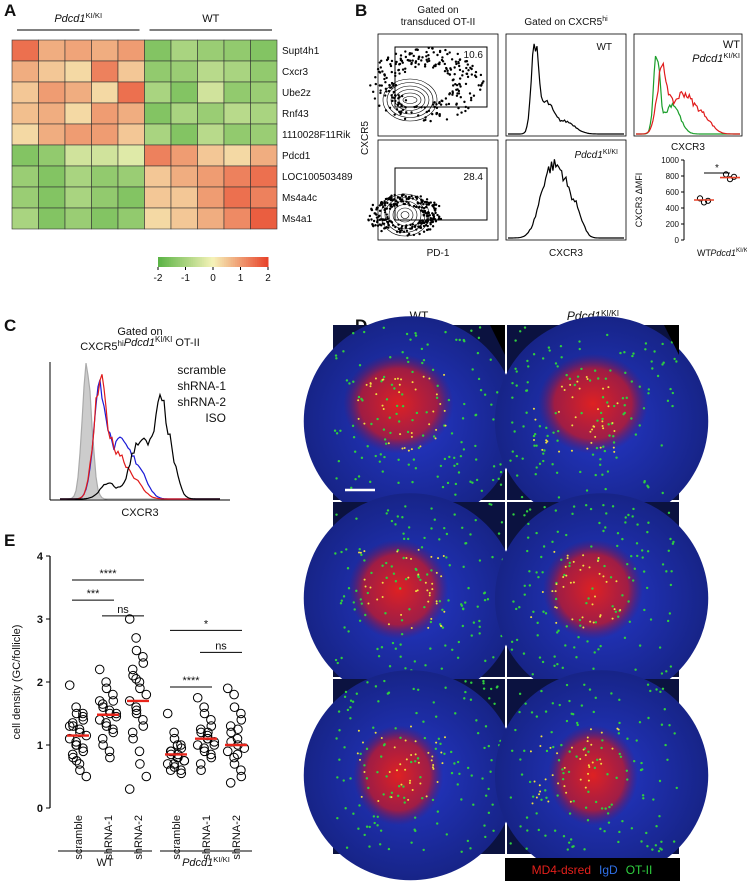  I want to click on panel-label: A, so click(10, 10).